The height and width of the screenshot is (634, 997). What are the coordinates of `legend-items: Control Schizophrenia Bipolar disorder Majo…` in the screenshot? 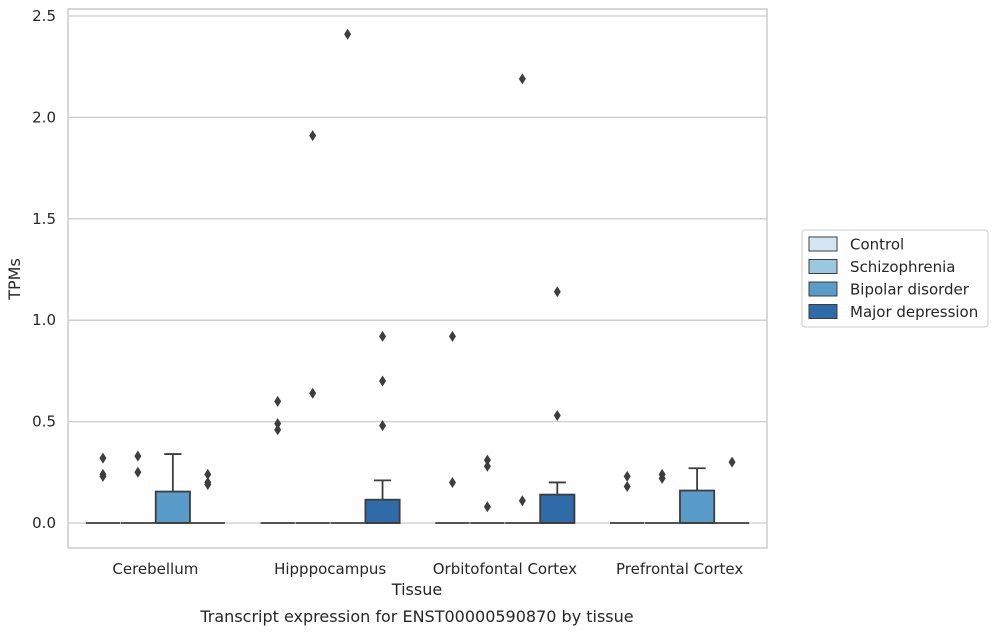 It's located at (893, 278).